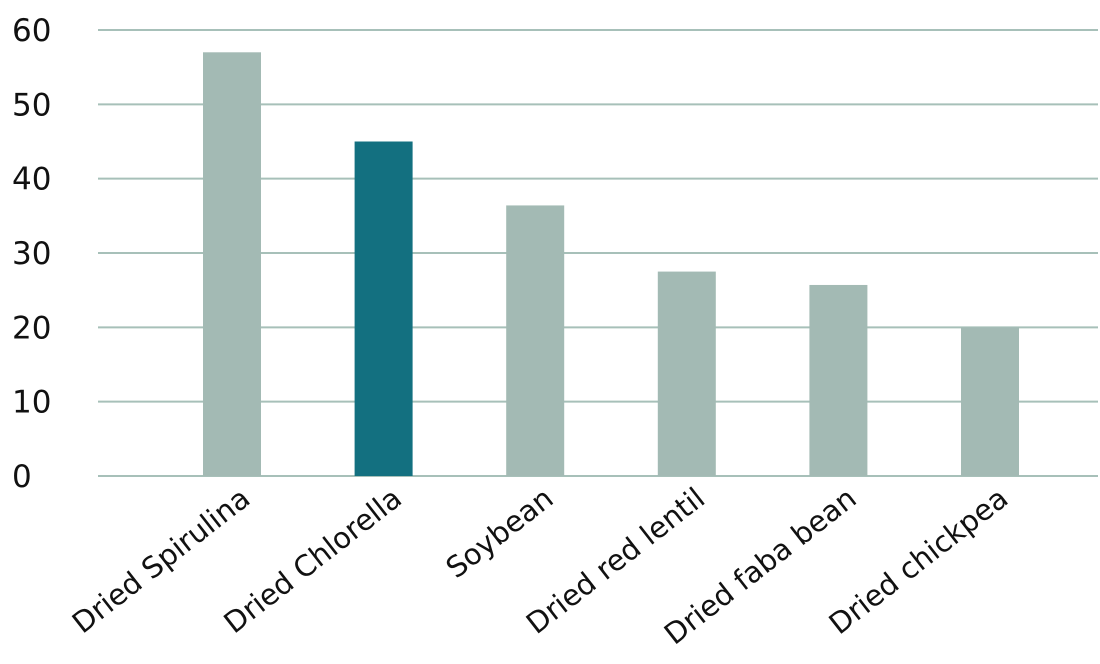 The height and width of the screenshot is (664, 1100). Describe the element at coordinates (31, 31) in the screenshot. I see `y-tick-label: 60` at that location.